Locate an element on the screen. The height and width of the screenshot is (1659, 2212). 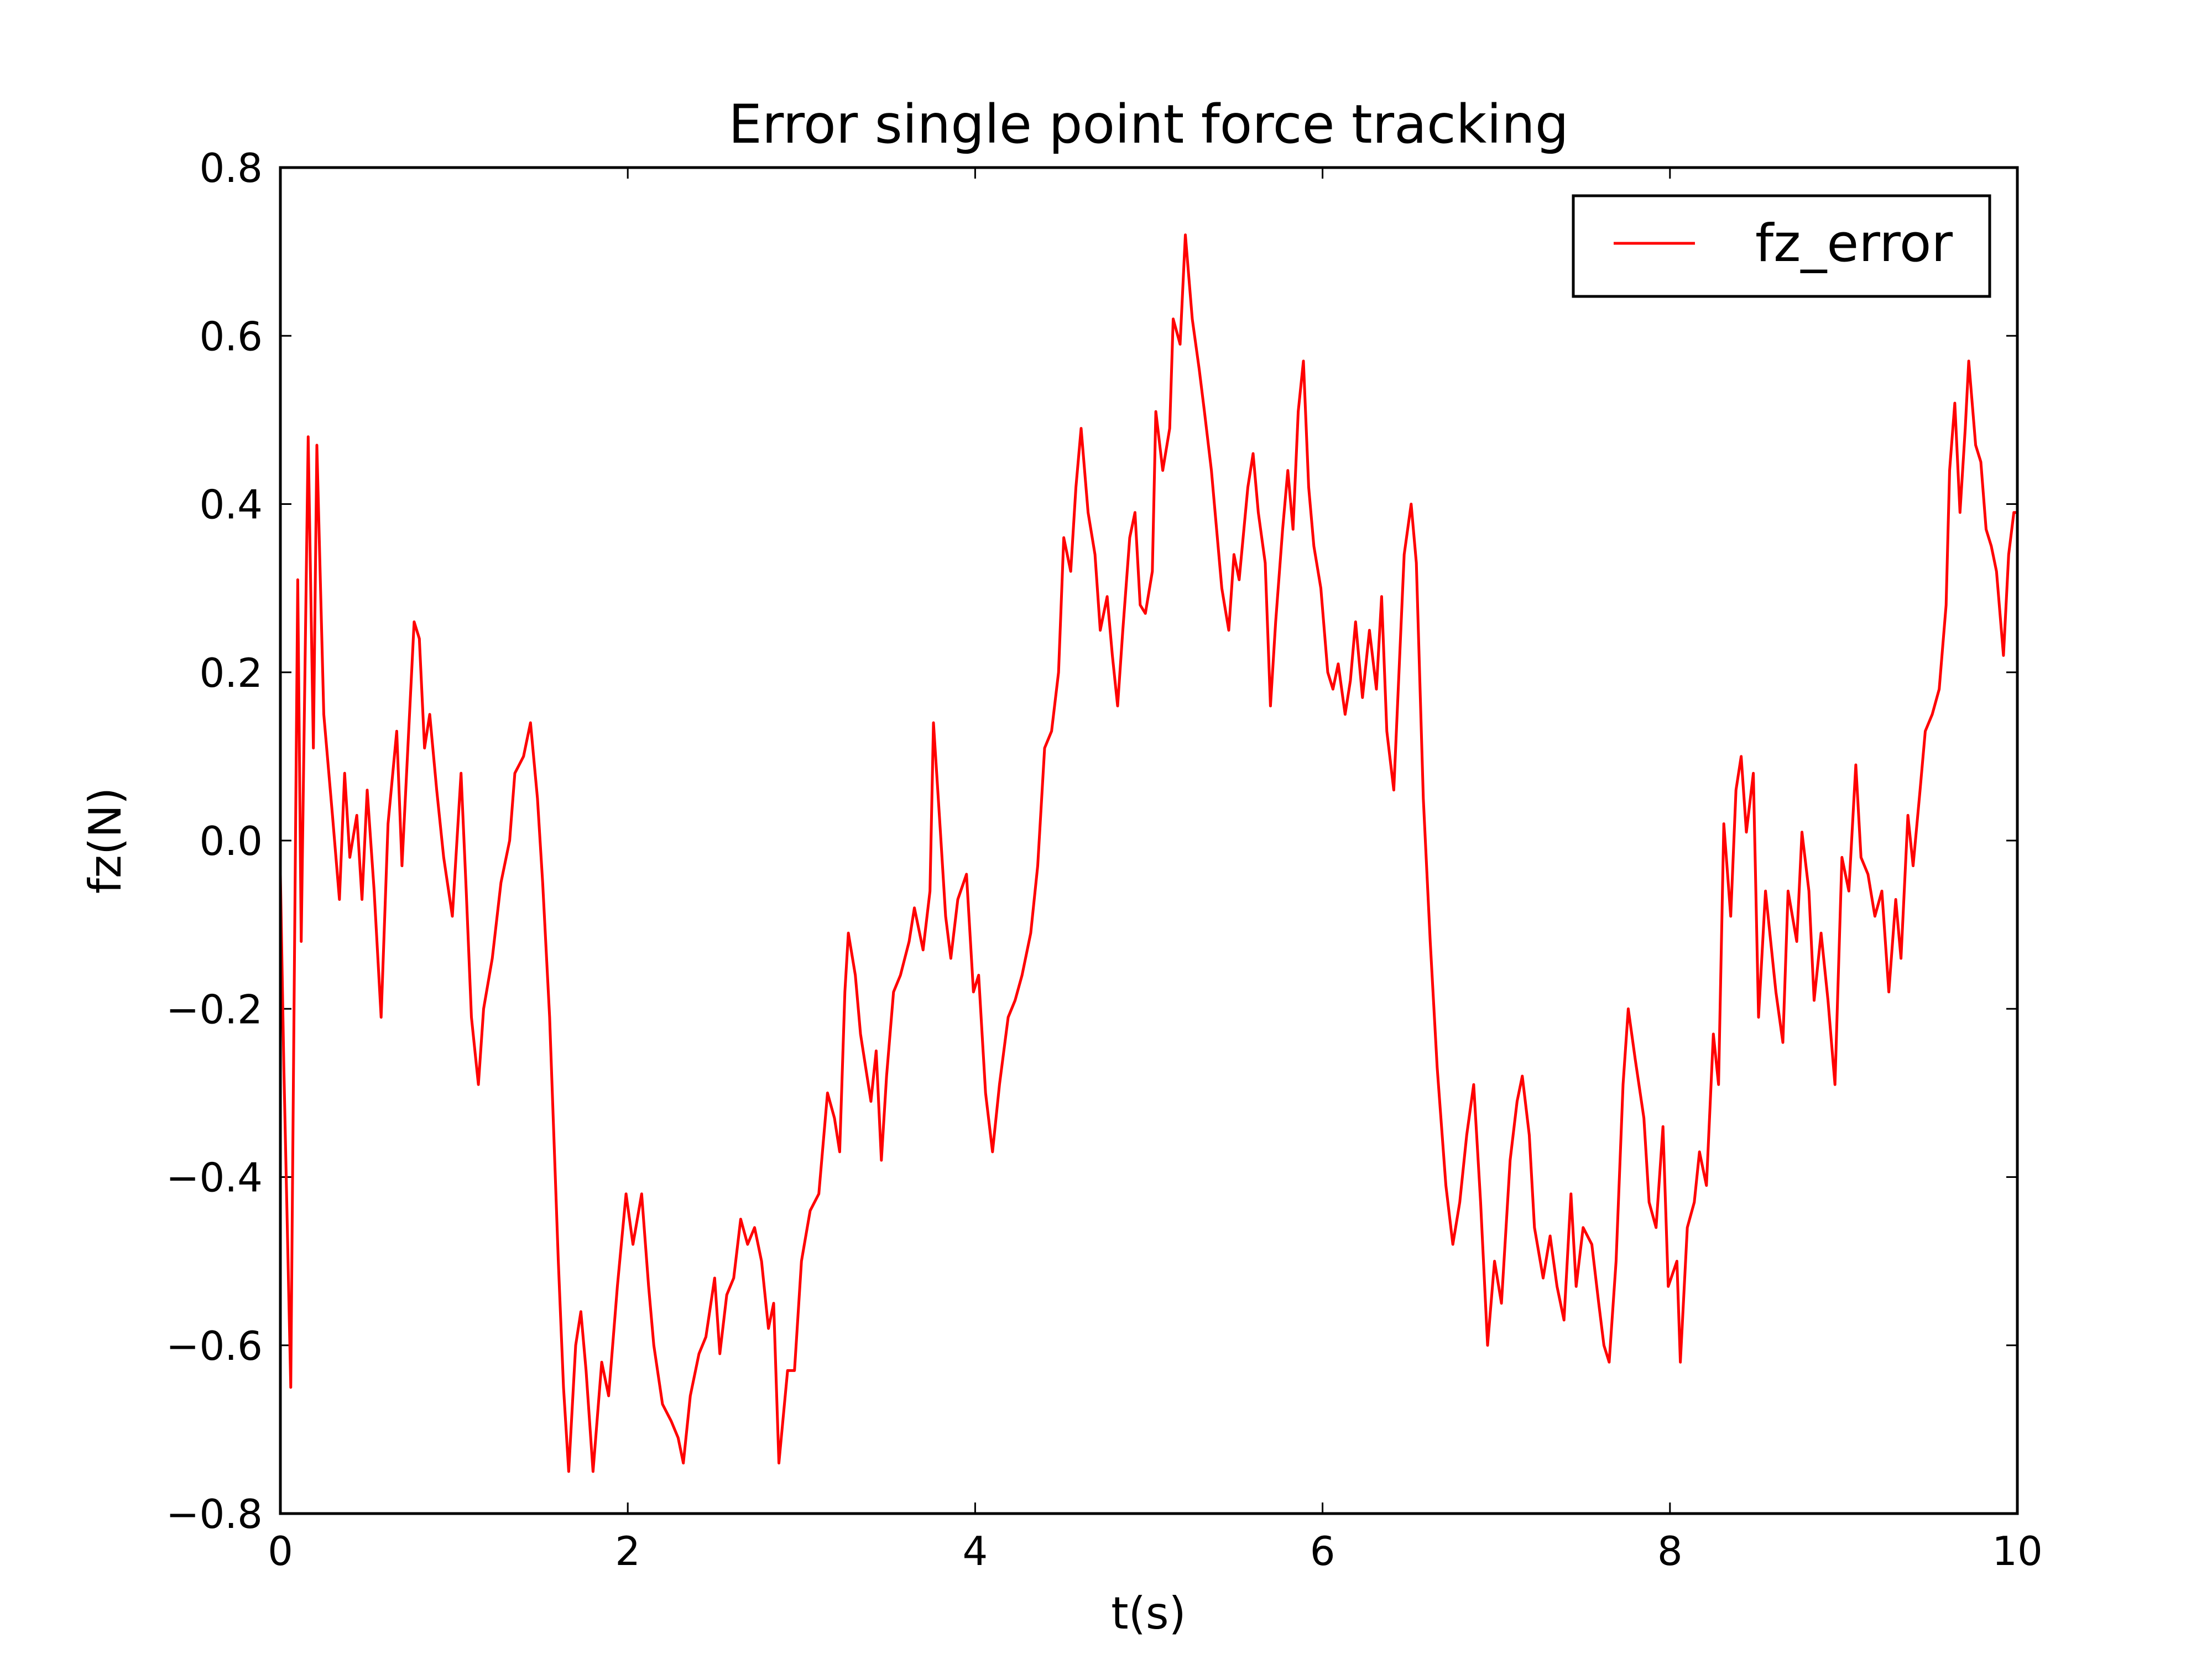
x-tick-label: 10 is located at coordinates (2018, 1551).